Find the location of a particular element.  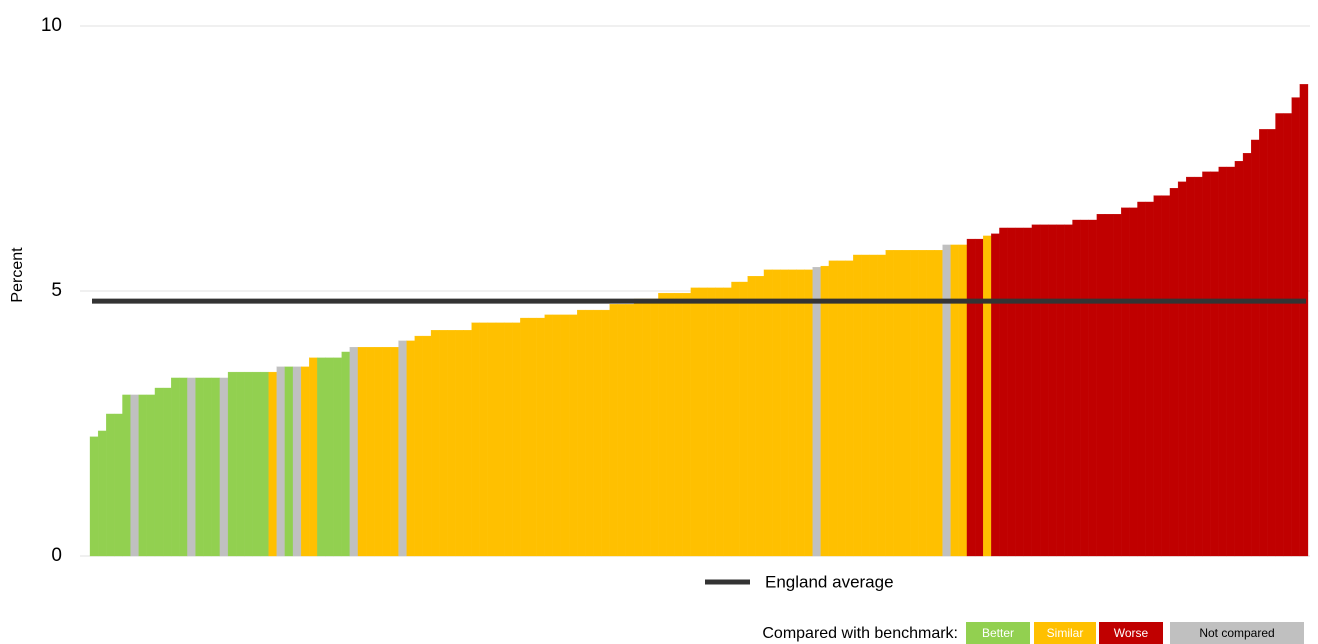

legend-label: Better is located at coordinates (998, 633).